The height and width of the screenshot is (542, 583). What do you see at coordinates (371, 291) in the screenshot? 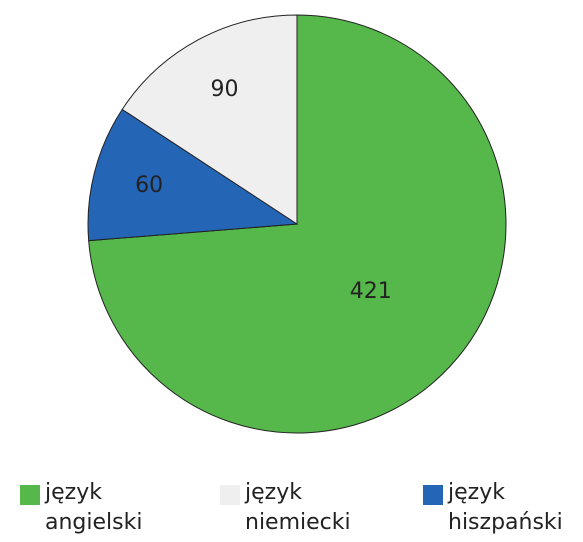
I see `data-label: 421` at bounding box center [371, 291].